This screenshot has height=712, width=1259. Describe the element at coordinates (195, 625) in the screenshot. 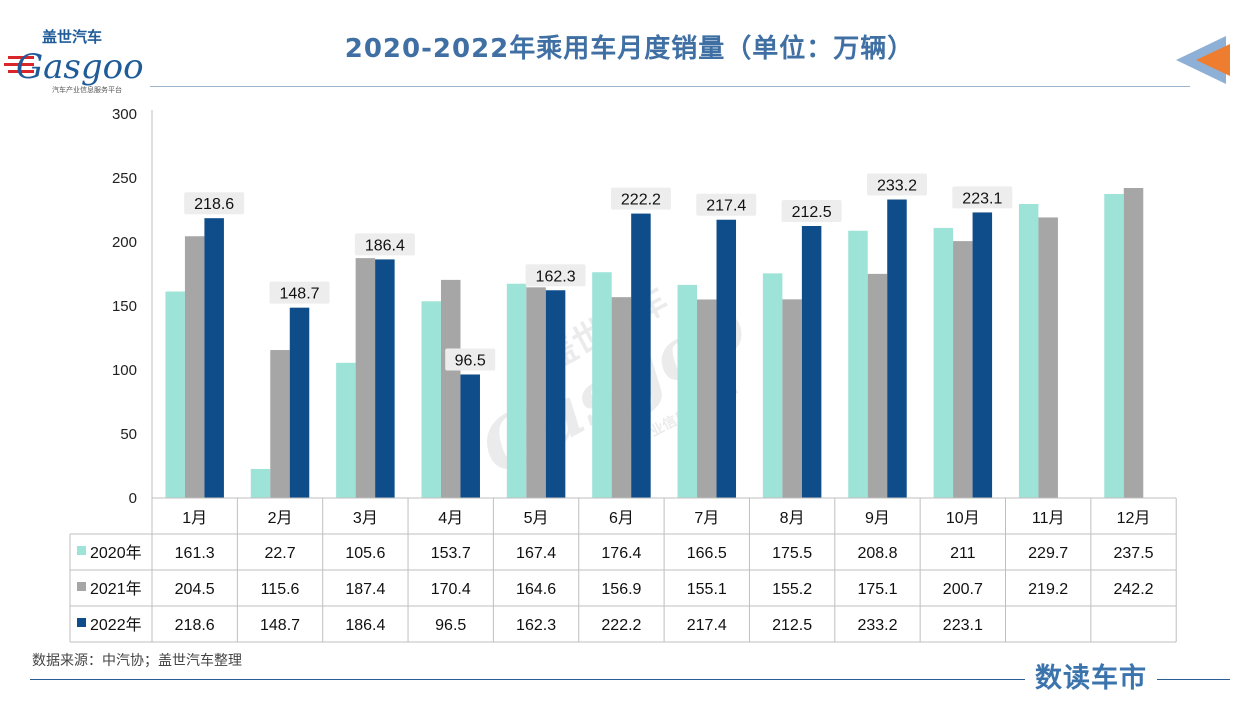

I see `table-cell: 218.6` at that location.